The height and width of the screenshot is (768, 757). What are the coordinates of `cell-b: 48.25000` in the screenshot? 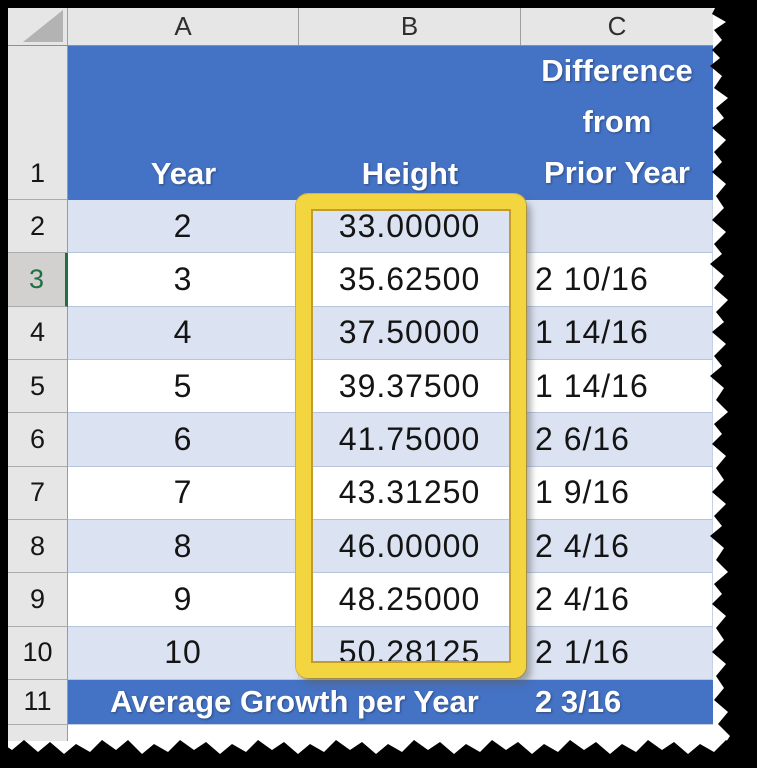 It's located at (410, 600).